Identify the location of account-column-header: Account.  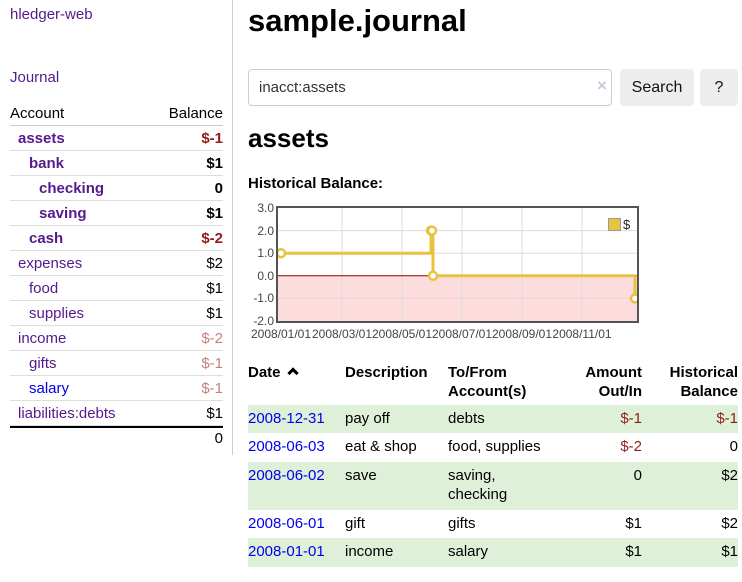
(37, 113).